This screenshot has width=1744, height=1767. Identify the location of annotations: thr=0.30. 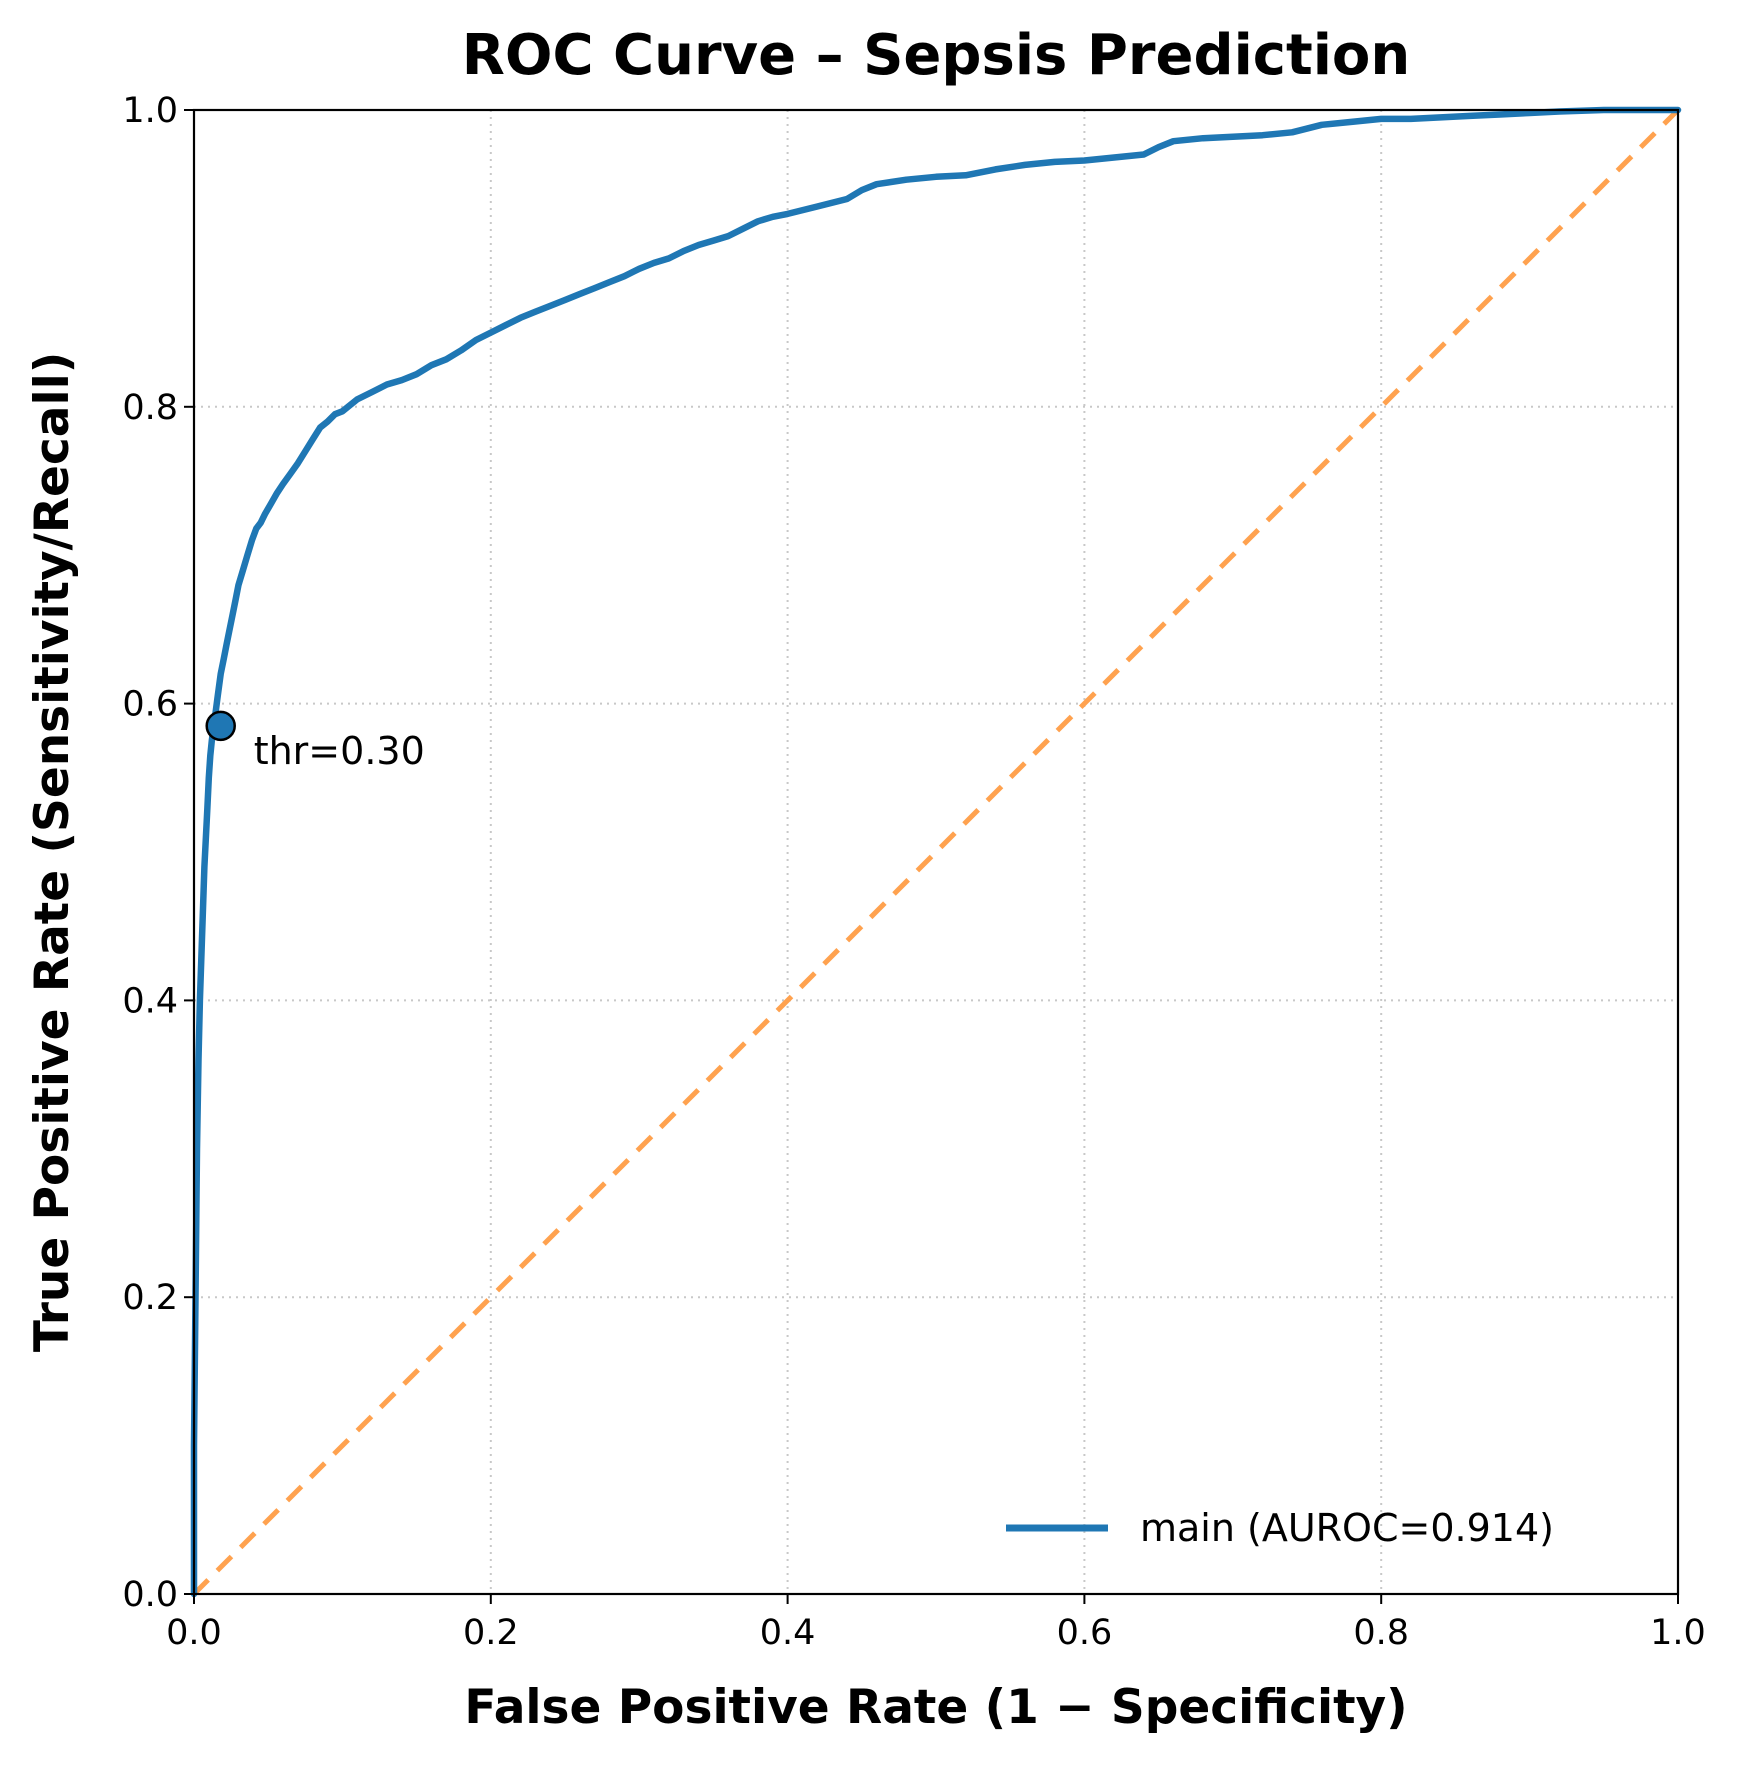
(315, 741).